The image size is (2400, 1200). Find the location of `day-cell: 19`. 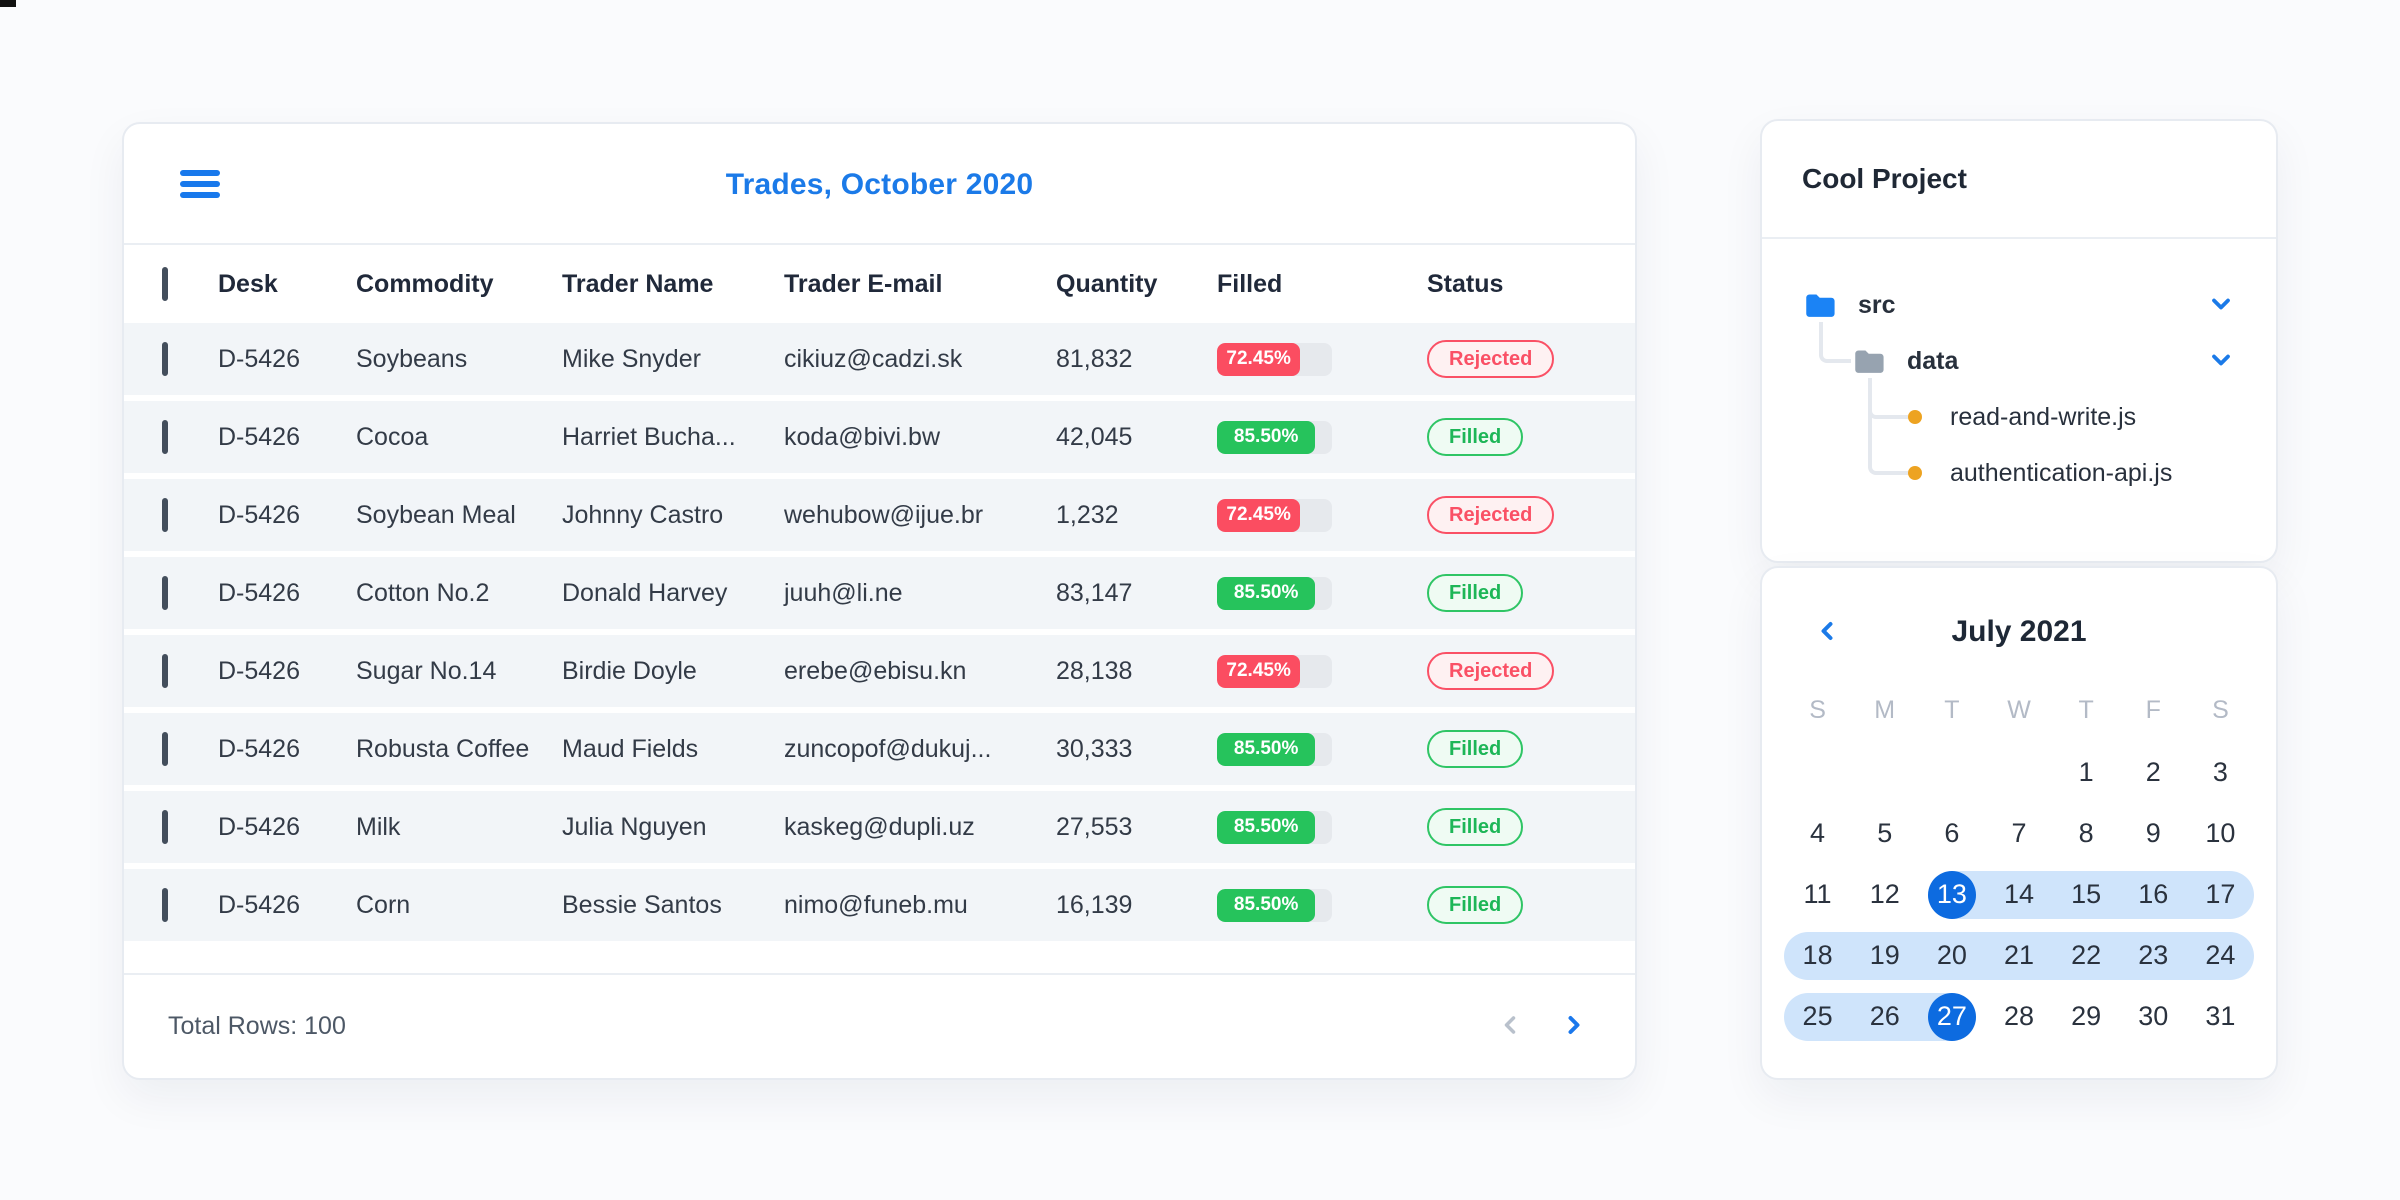

day-cell: 19 is located at coordinates (1885, 955).